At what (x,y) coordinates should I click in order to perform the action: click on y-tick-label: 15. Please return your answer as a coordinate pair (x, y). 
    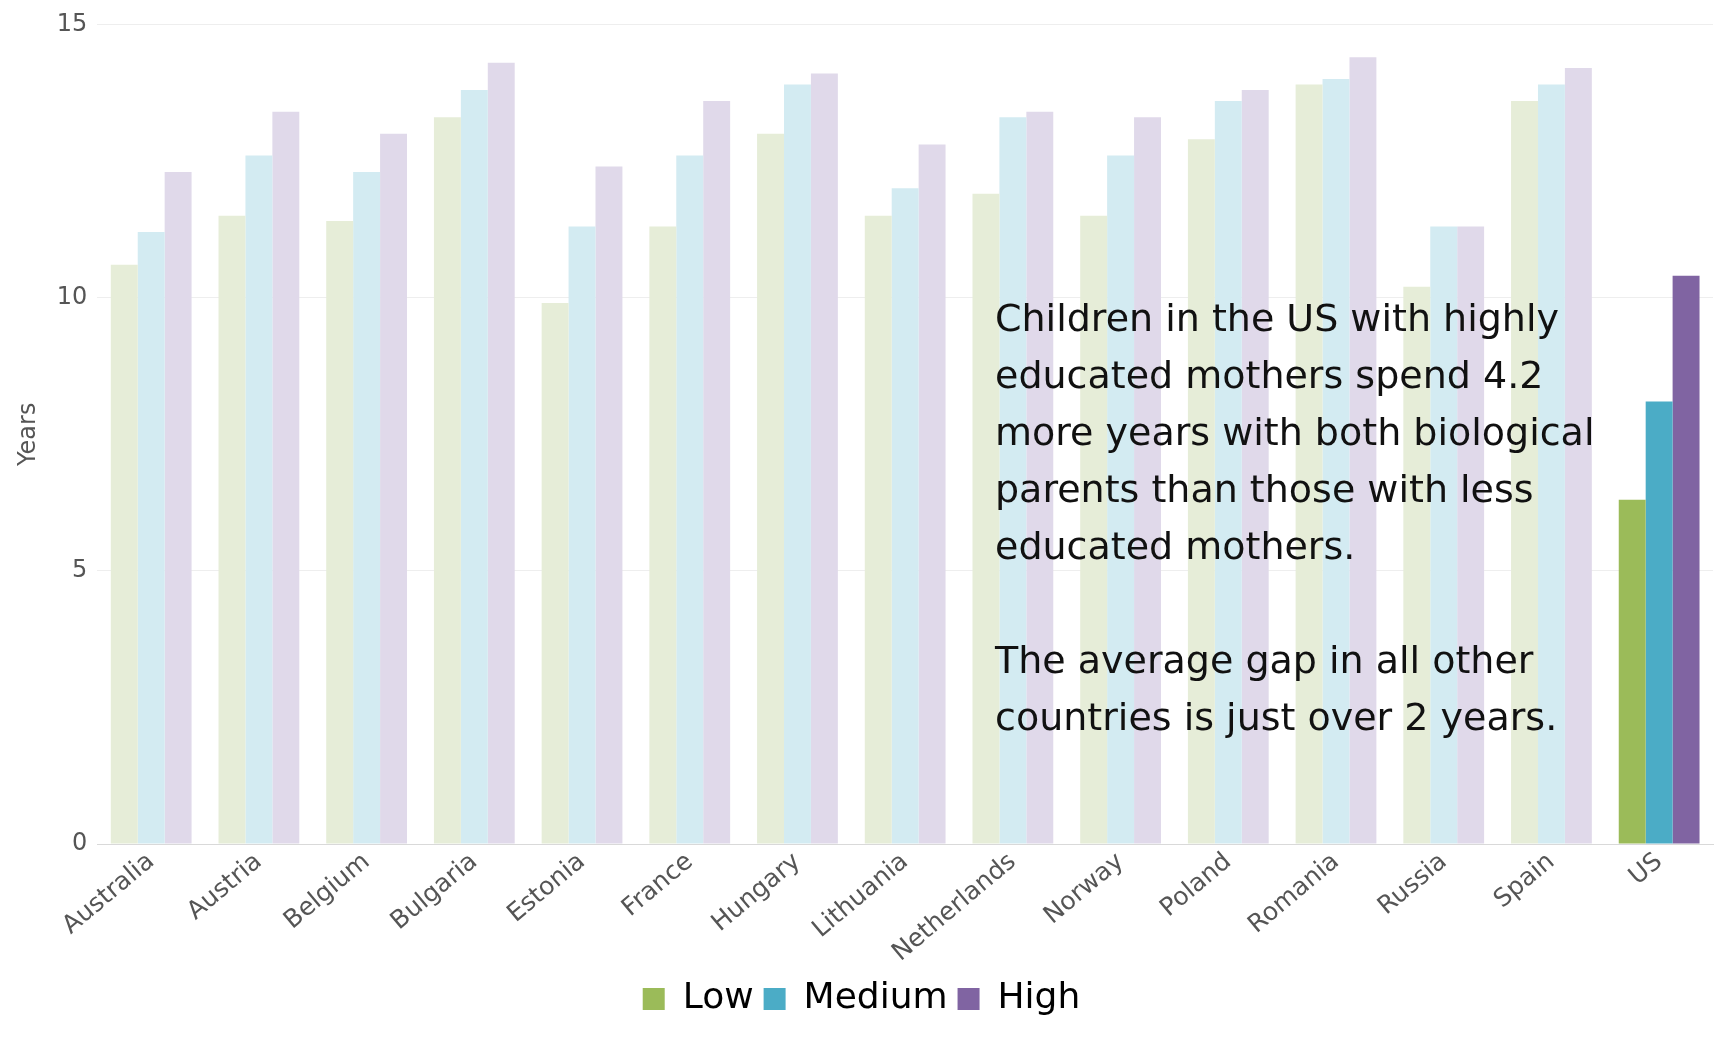
    Looking at the image, I should click on (72, 22).